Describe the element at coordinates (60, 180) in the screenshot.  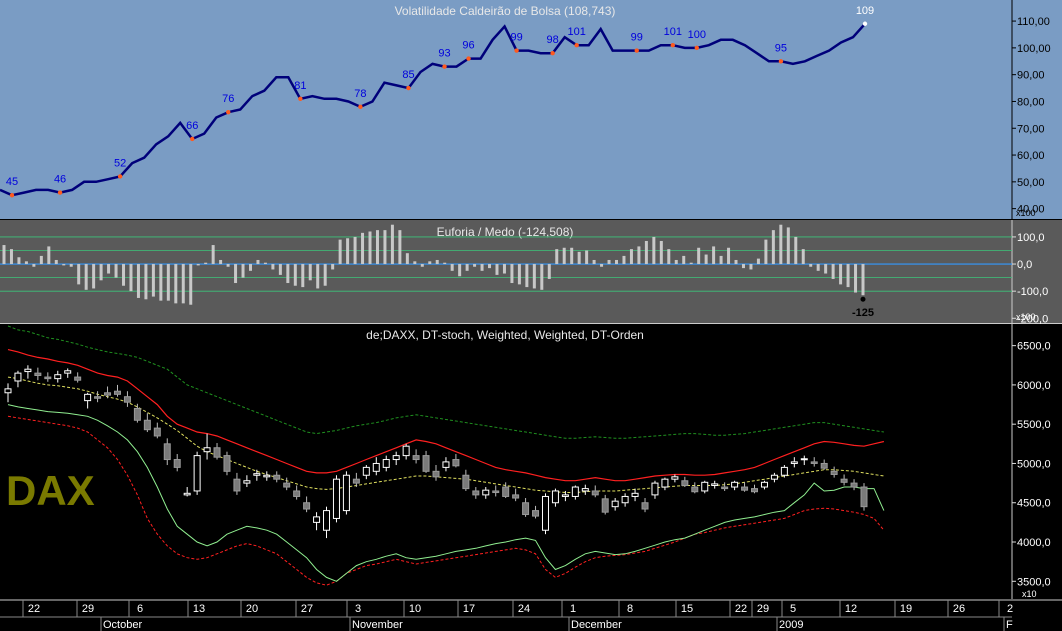
I see `volatility-data-label: 46` at that location.